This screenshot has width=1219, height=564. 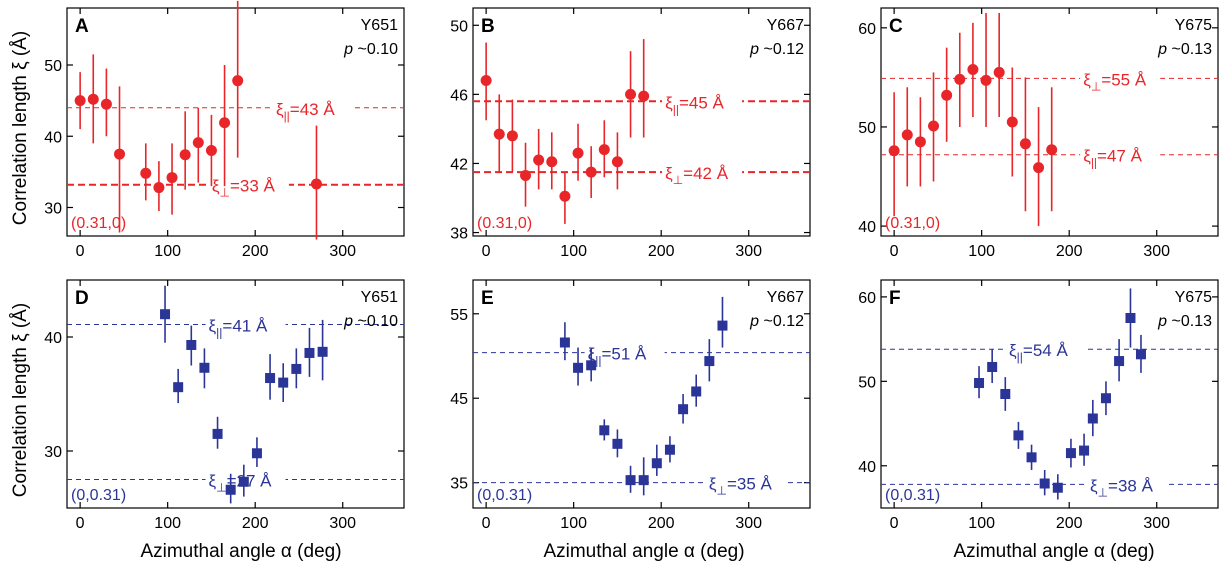 I want to click on xi-value: =51 Å, so click(x=624, y=354).